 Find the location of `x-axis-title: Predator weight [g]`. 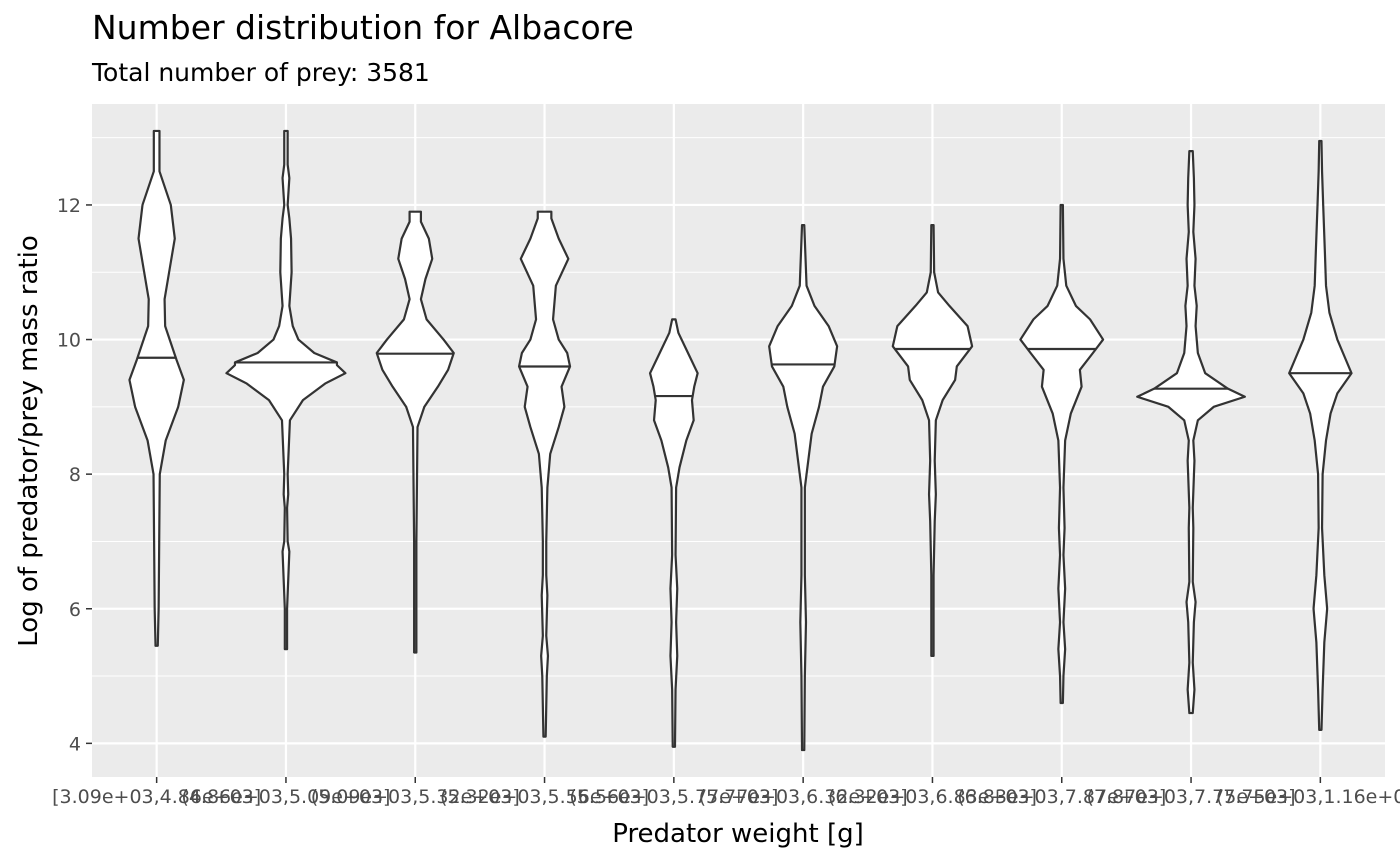

x-axis-title: Predator weight [g] is located at coordinates (738, 834).